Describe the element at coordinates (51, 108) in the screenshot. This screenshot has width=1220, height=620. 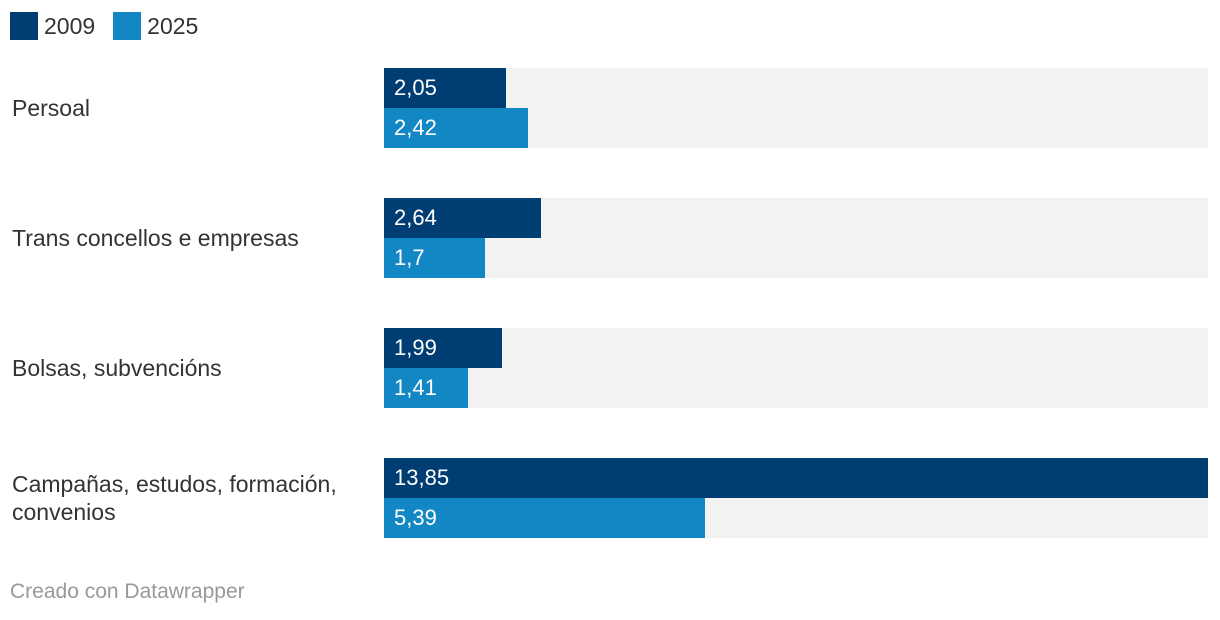
I see `category-label: Persoal` at that location.